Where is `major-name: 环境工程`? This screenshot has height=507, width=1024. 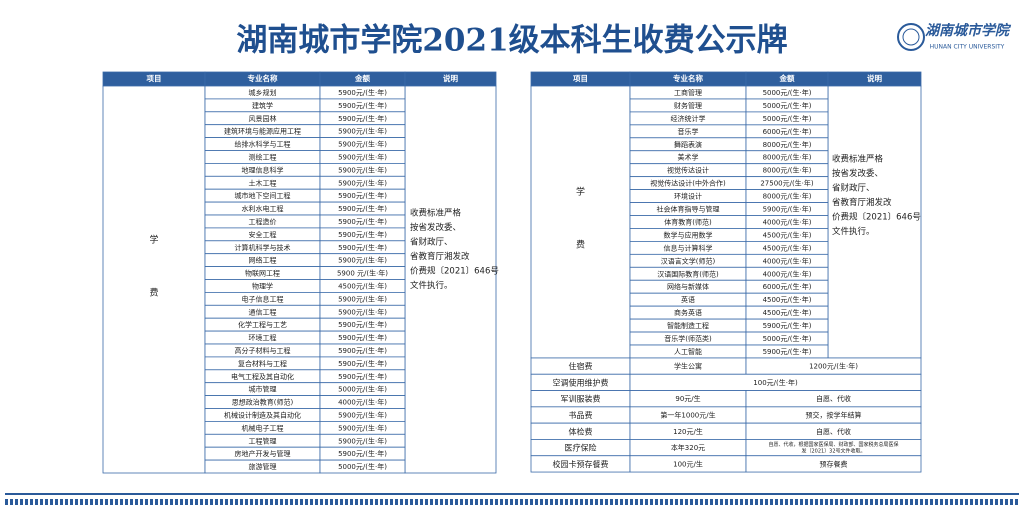 major-name: 环境工程 is located at coordinates (263, 337).